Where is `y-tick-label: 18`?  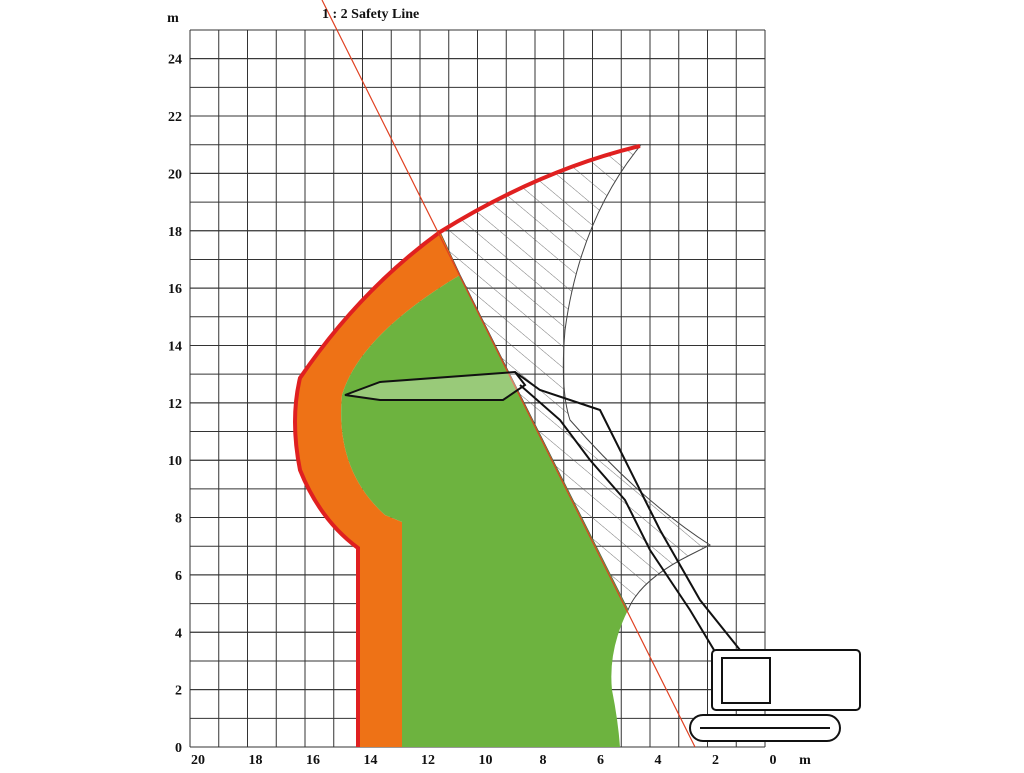 y-tick-label: 18 is located at coordinates (175, 232).